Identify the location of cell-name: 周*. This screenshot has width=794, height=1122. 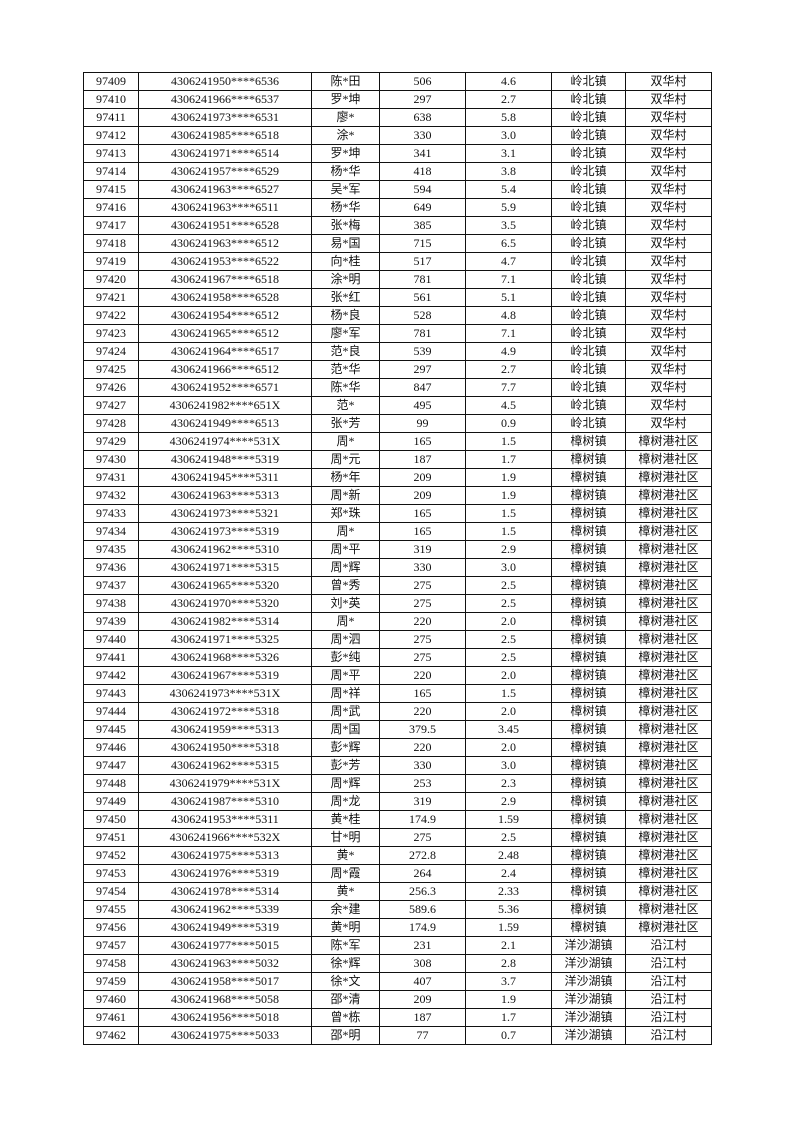
(345, 621).